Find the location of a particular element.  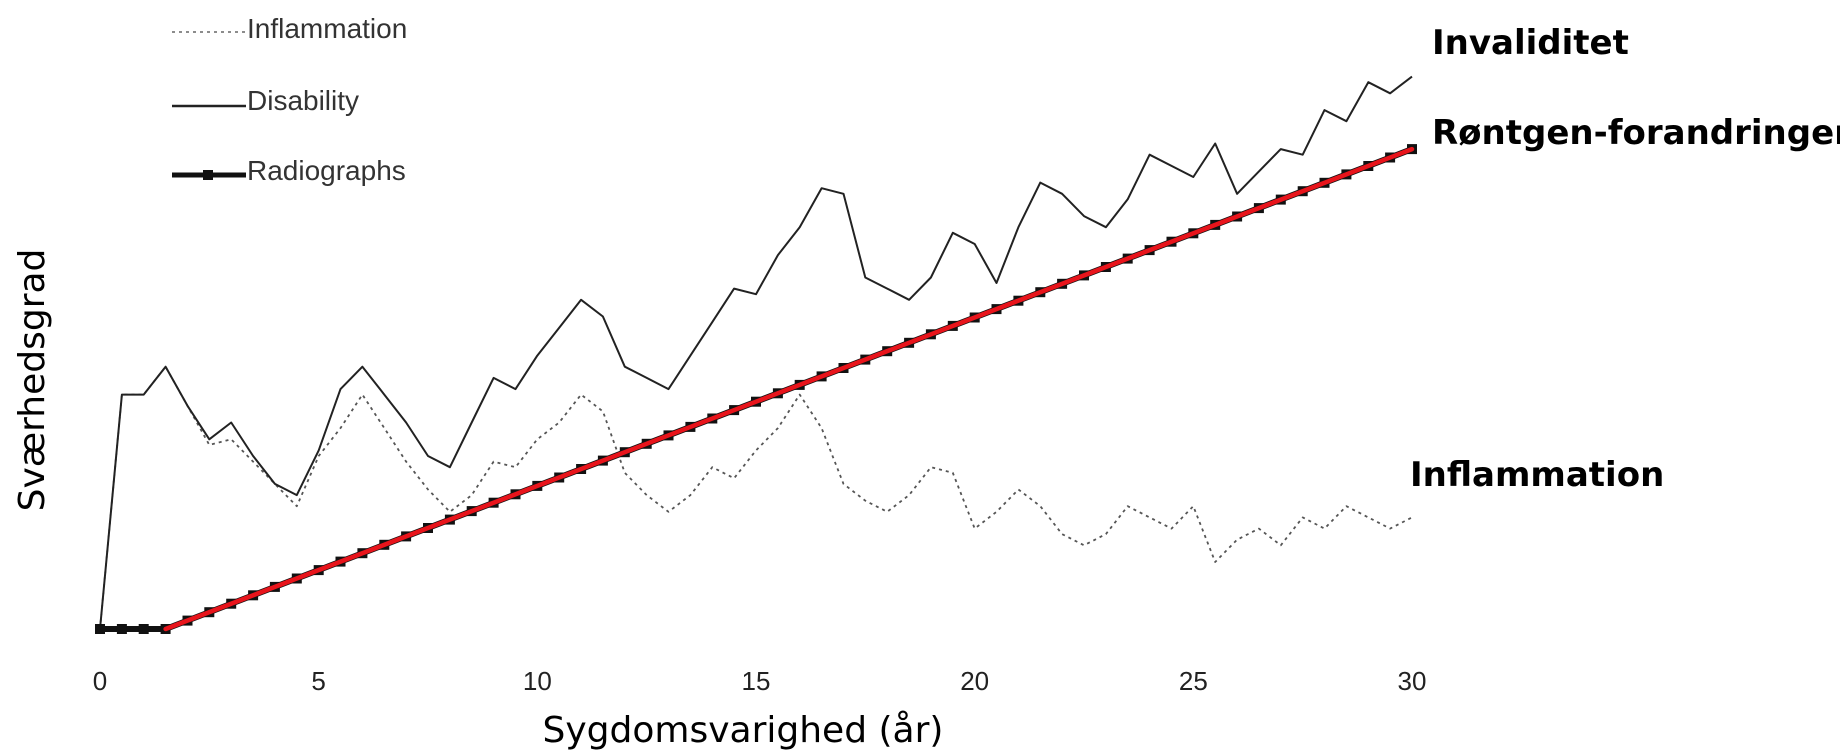

legend-item-disability: Disability is located at coordinates (265, 100).